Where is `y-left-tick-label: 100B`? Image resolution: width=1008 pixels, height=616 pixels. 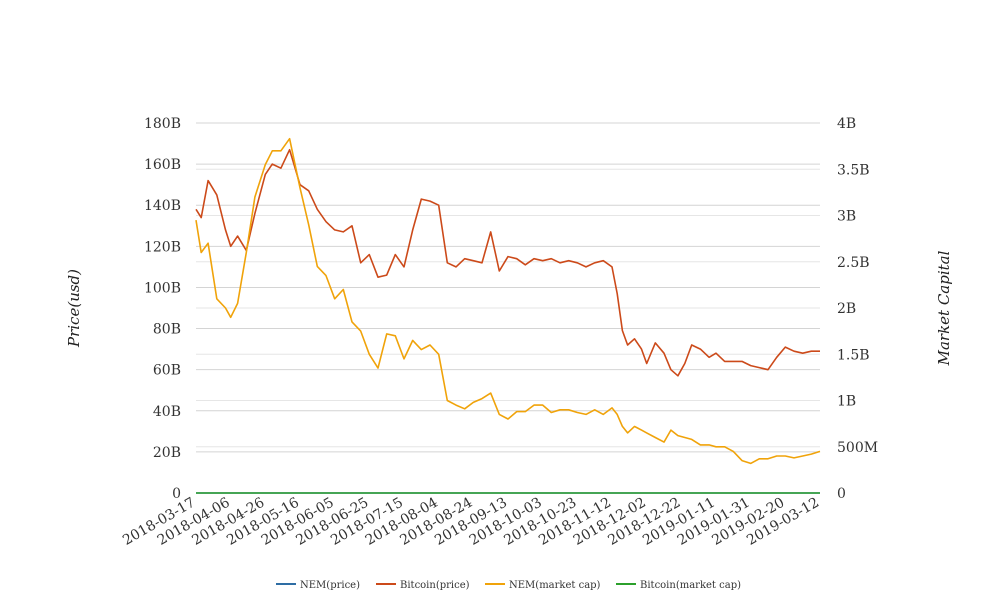 y-left-tick-label: 100B is located at coordinates (162, 288).